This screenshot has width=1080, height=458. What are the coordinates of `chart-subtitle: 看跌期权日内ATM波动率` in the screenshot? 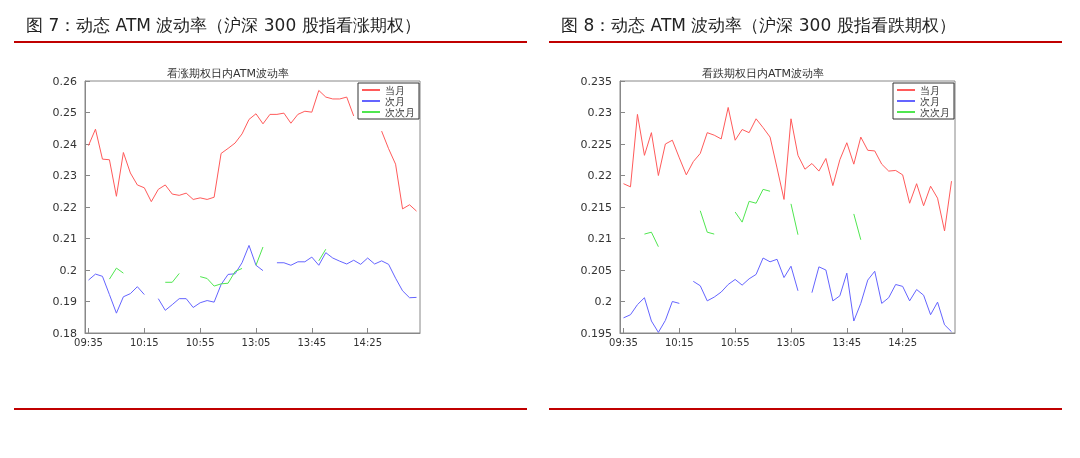 It's located at (763, 73).